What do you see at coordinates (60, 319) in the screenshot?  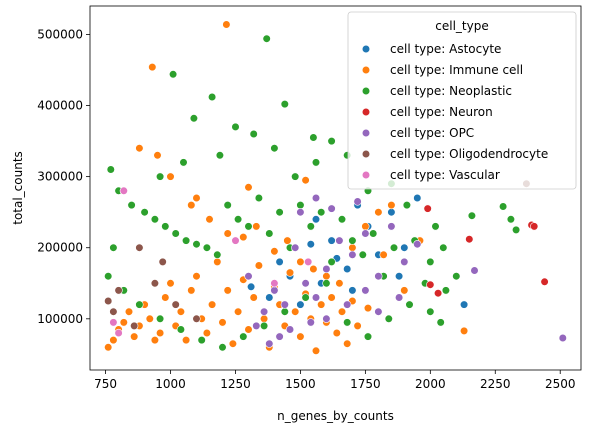 I see `y-tick-label: 100000` at bounding box center [60, 319].